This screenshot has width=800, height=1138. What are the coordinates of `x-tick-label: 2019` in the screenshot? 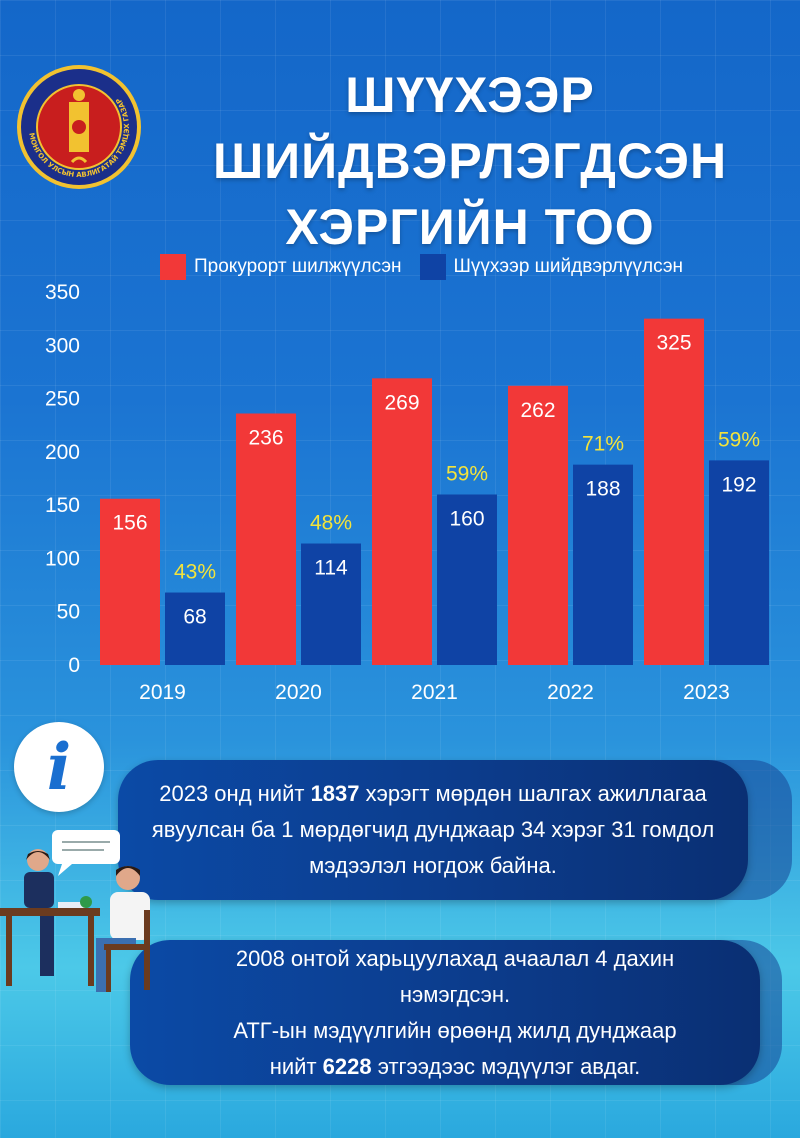 It's located at (162, 692).